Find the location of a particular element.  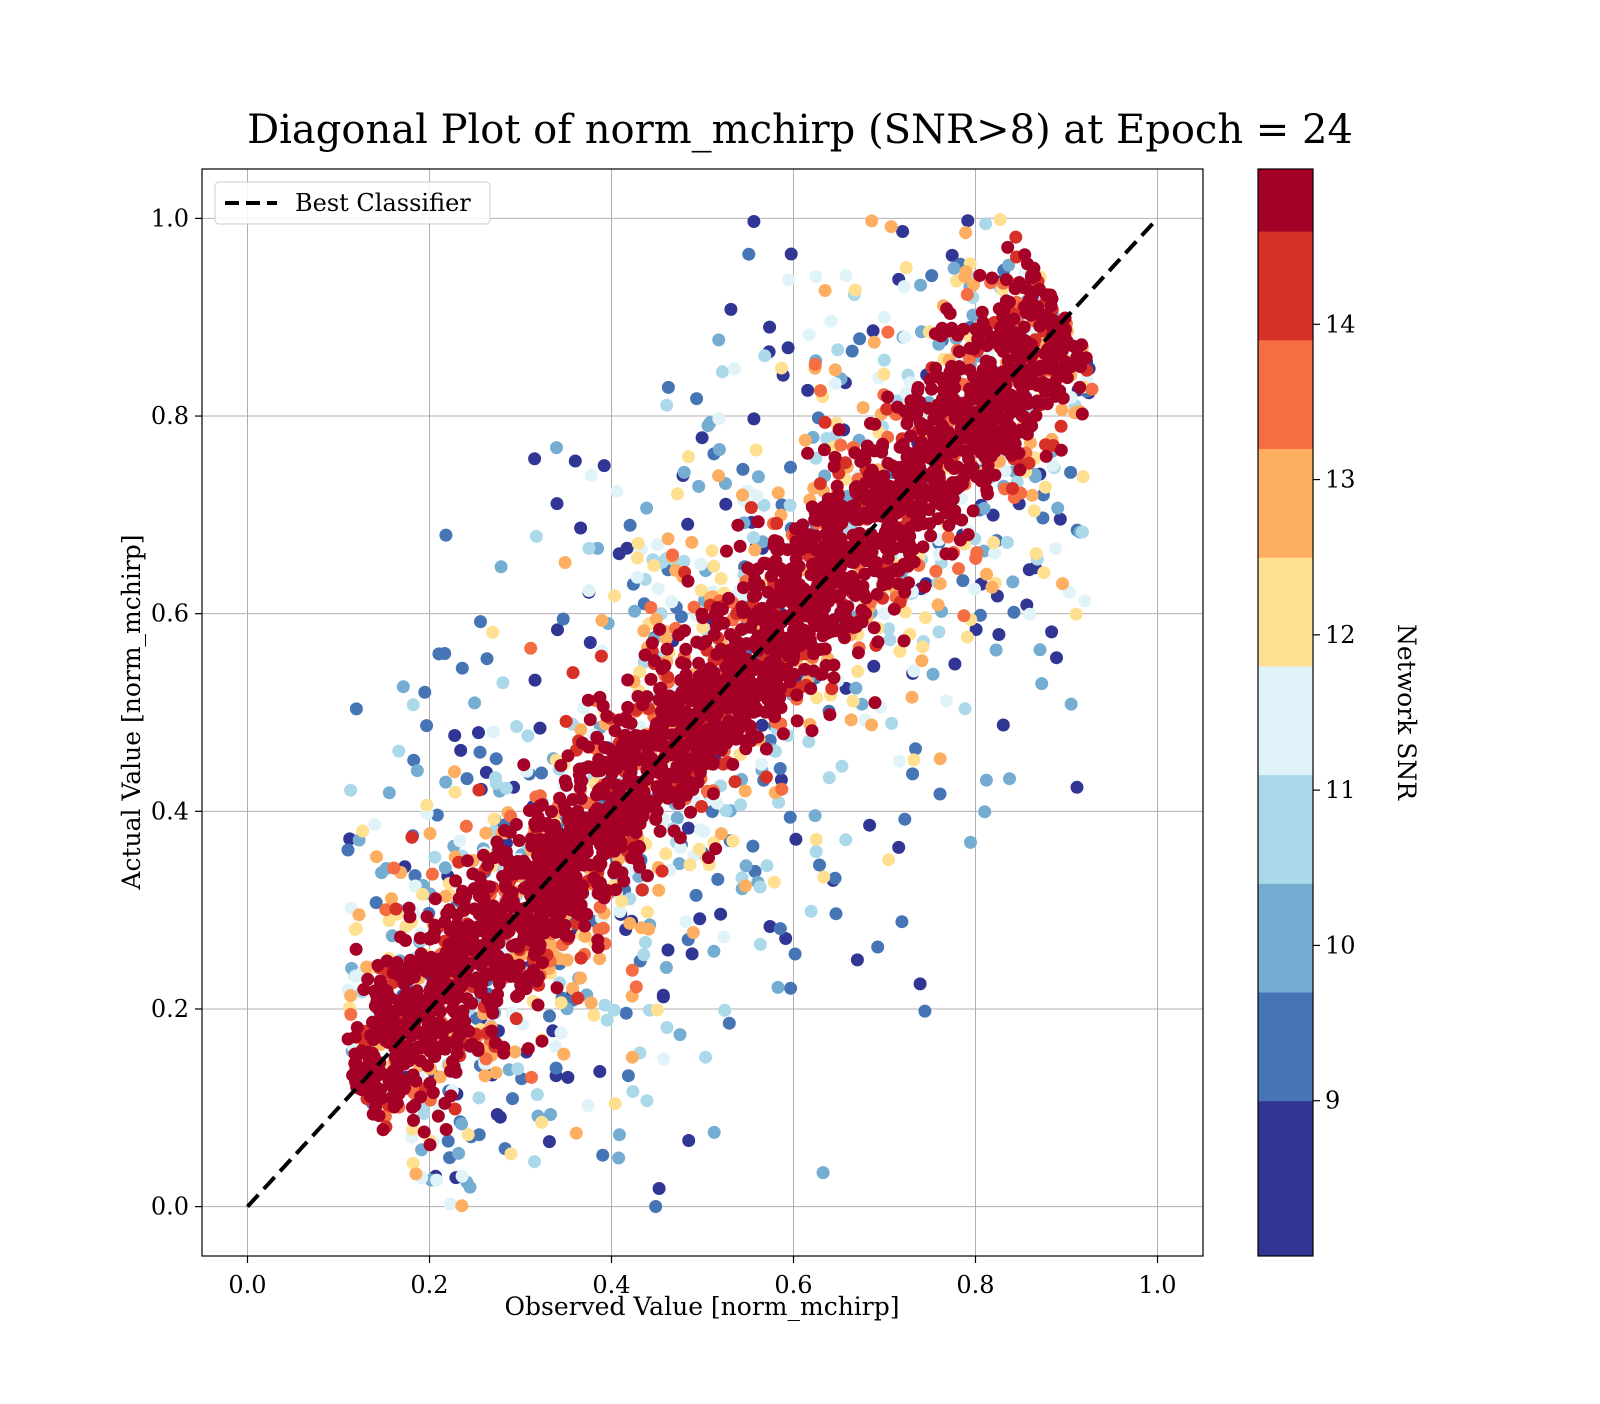

legend: Best Classifier is located at coordinates (352, 203).